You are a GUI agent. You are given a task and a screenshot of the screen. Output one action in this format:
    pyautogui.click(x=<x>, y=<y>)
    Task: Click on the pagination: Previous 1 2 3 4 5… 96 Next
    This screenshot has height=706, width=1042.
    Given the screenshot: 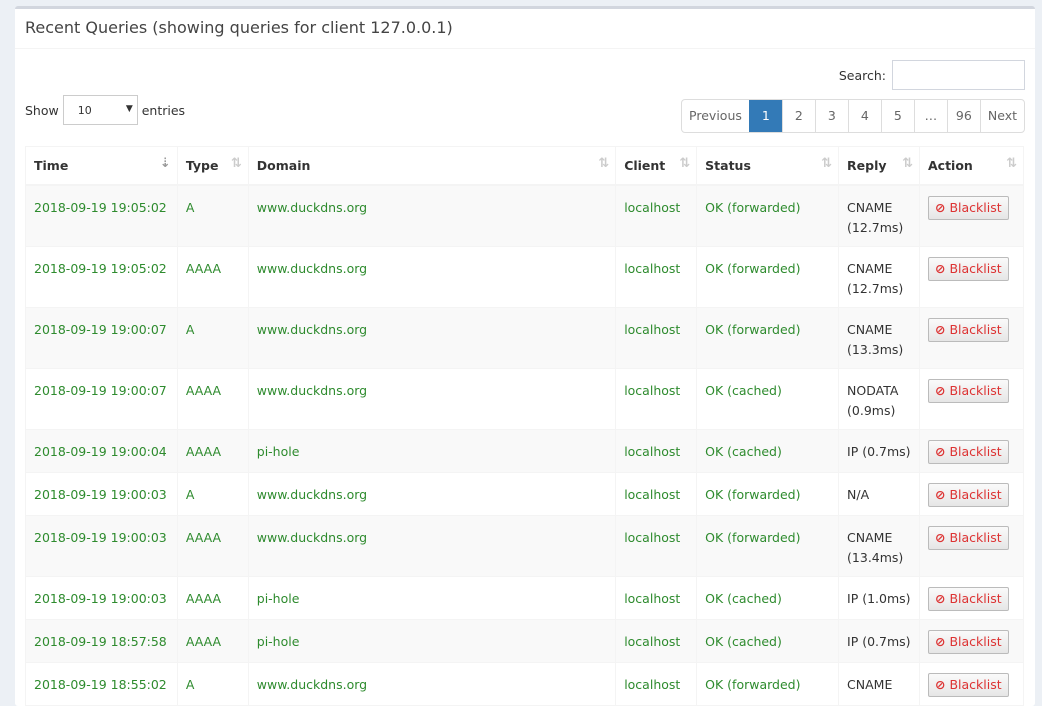 What is the action you would take?
    pyautogui.click(x=853, y=116)
    